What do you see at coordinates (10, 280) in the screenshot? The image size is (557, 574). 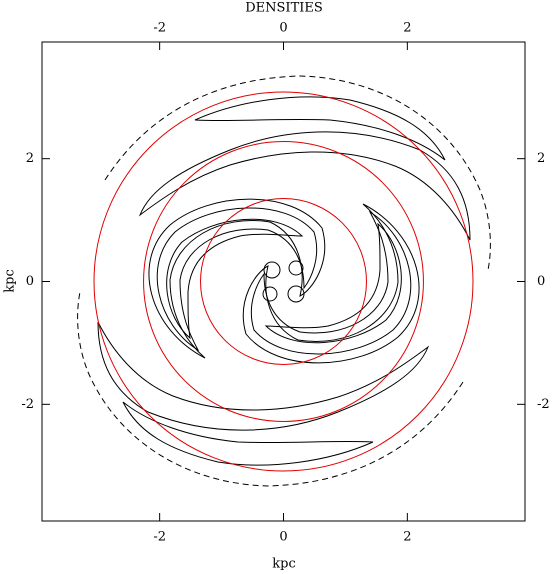 I see `y-axis-label: kpc` at bounding box center [10, 280].